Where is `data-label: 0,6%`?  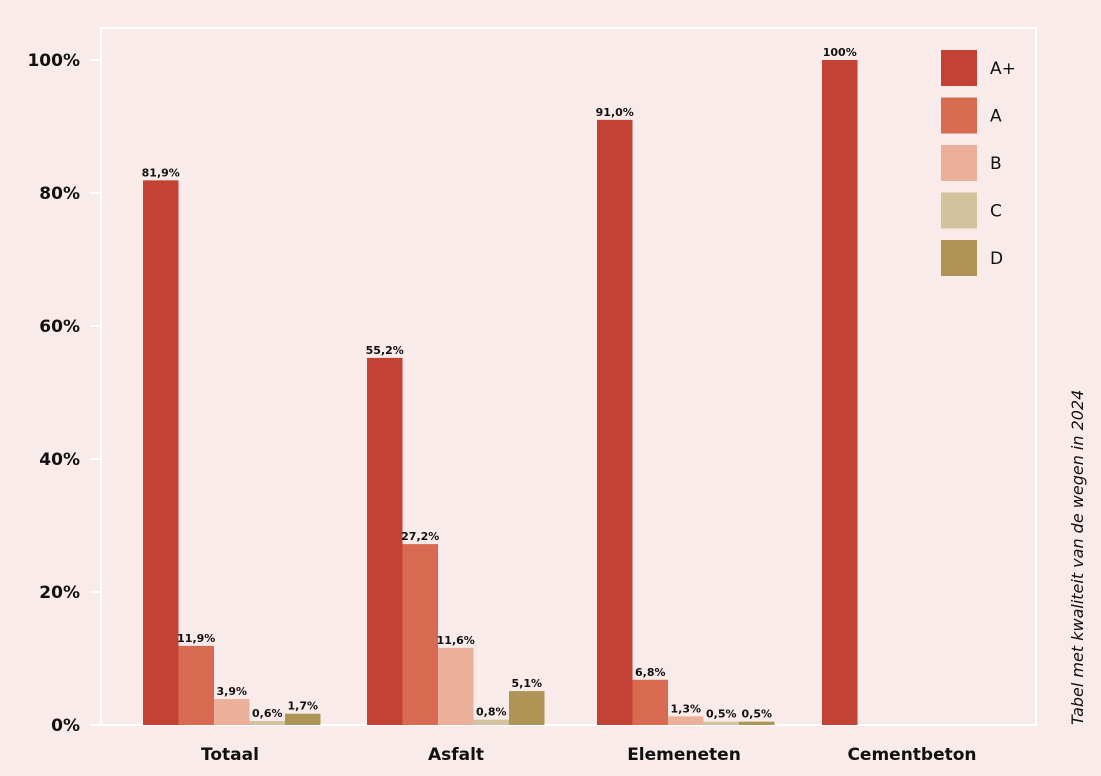 data-label: 0,6% is located at coordinates (267, 713).